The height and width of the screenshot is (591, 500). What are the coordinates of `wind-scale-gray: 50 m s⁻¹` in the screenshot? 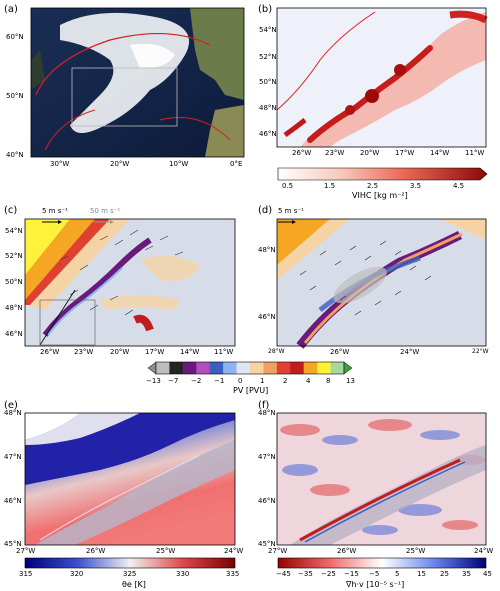 It's located at (105, 211).